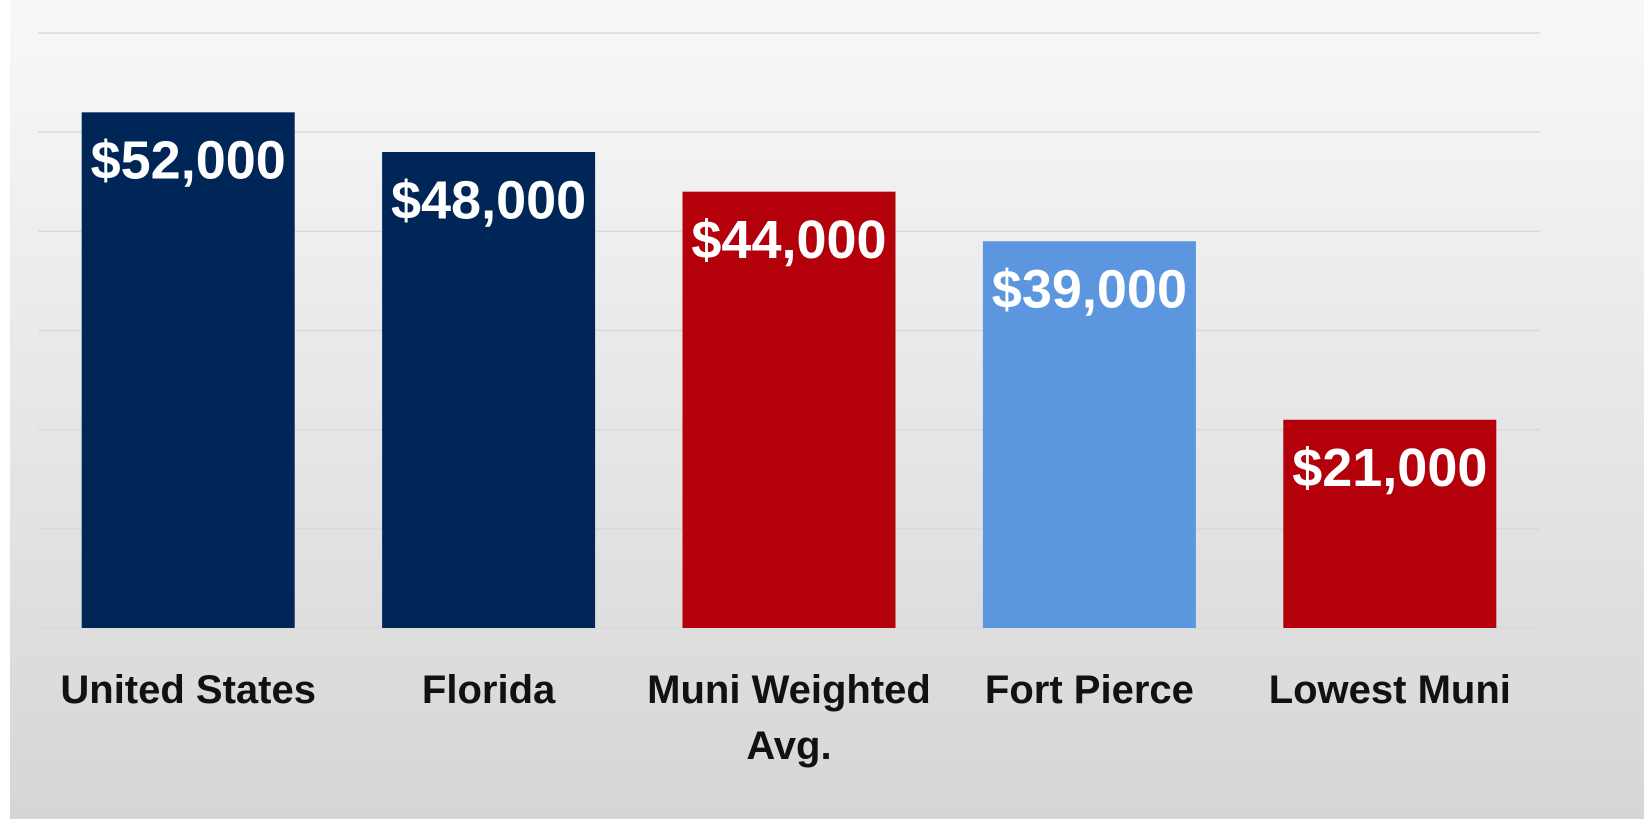 The height and width of the screenshot is (819, 1644). I want to click on data-label: $21,000, so click(1389, 468).